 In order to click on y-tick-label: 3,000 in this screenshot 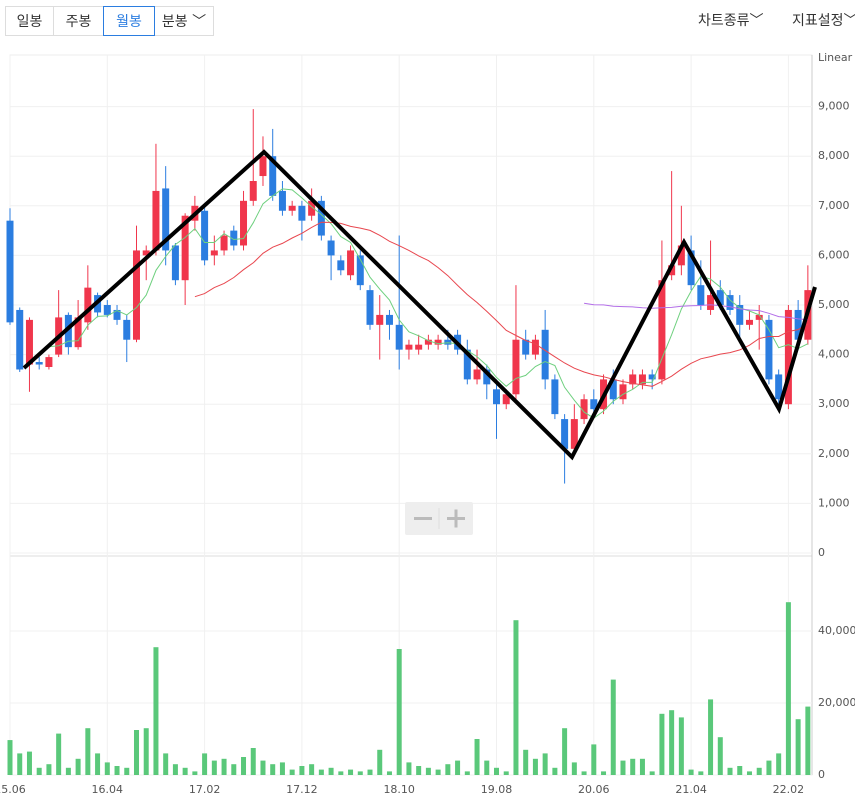, I will do `click(834, 403)`.